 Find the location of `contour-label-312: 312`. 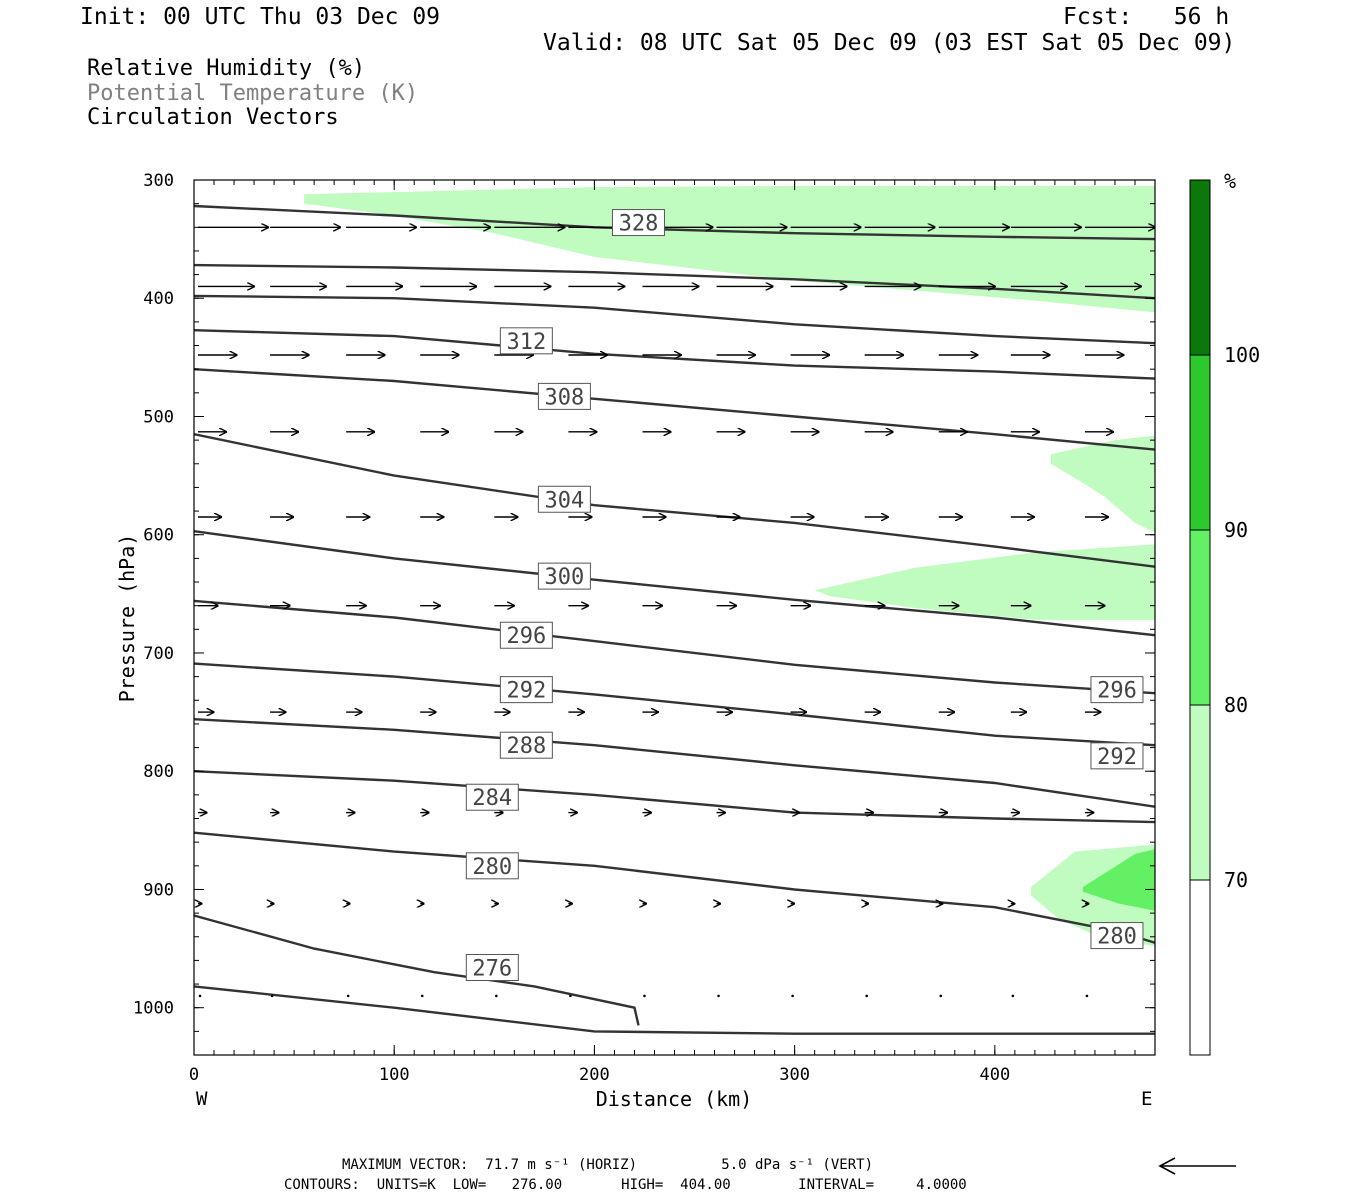

contour-label-312: 312 is located at coordinates (526, 341).